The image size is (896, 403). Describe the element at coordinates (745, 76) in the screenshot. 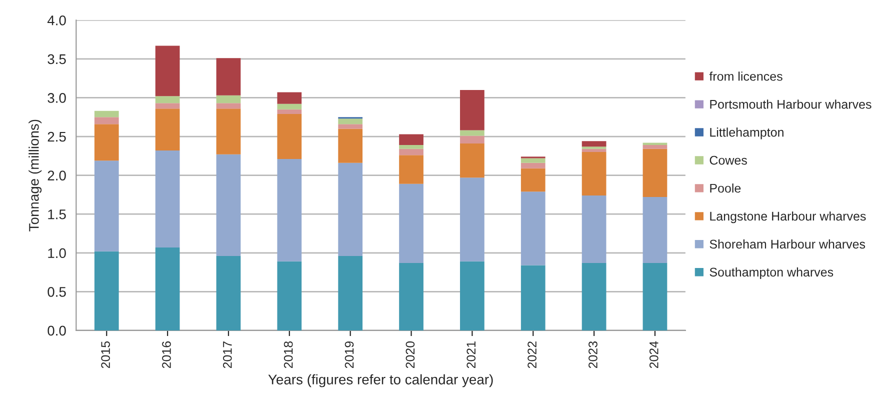

I see `legend-label: from licences` at that location.